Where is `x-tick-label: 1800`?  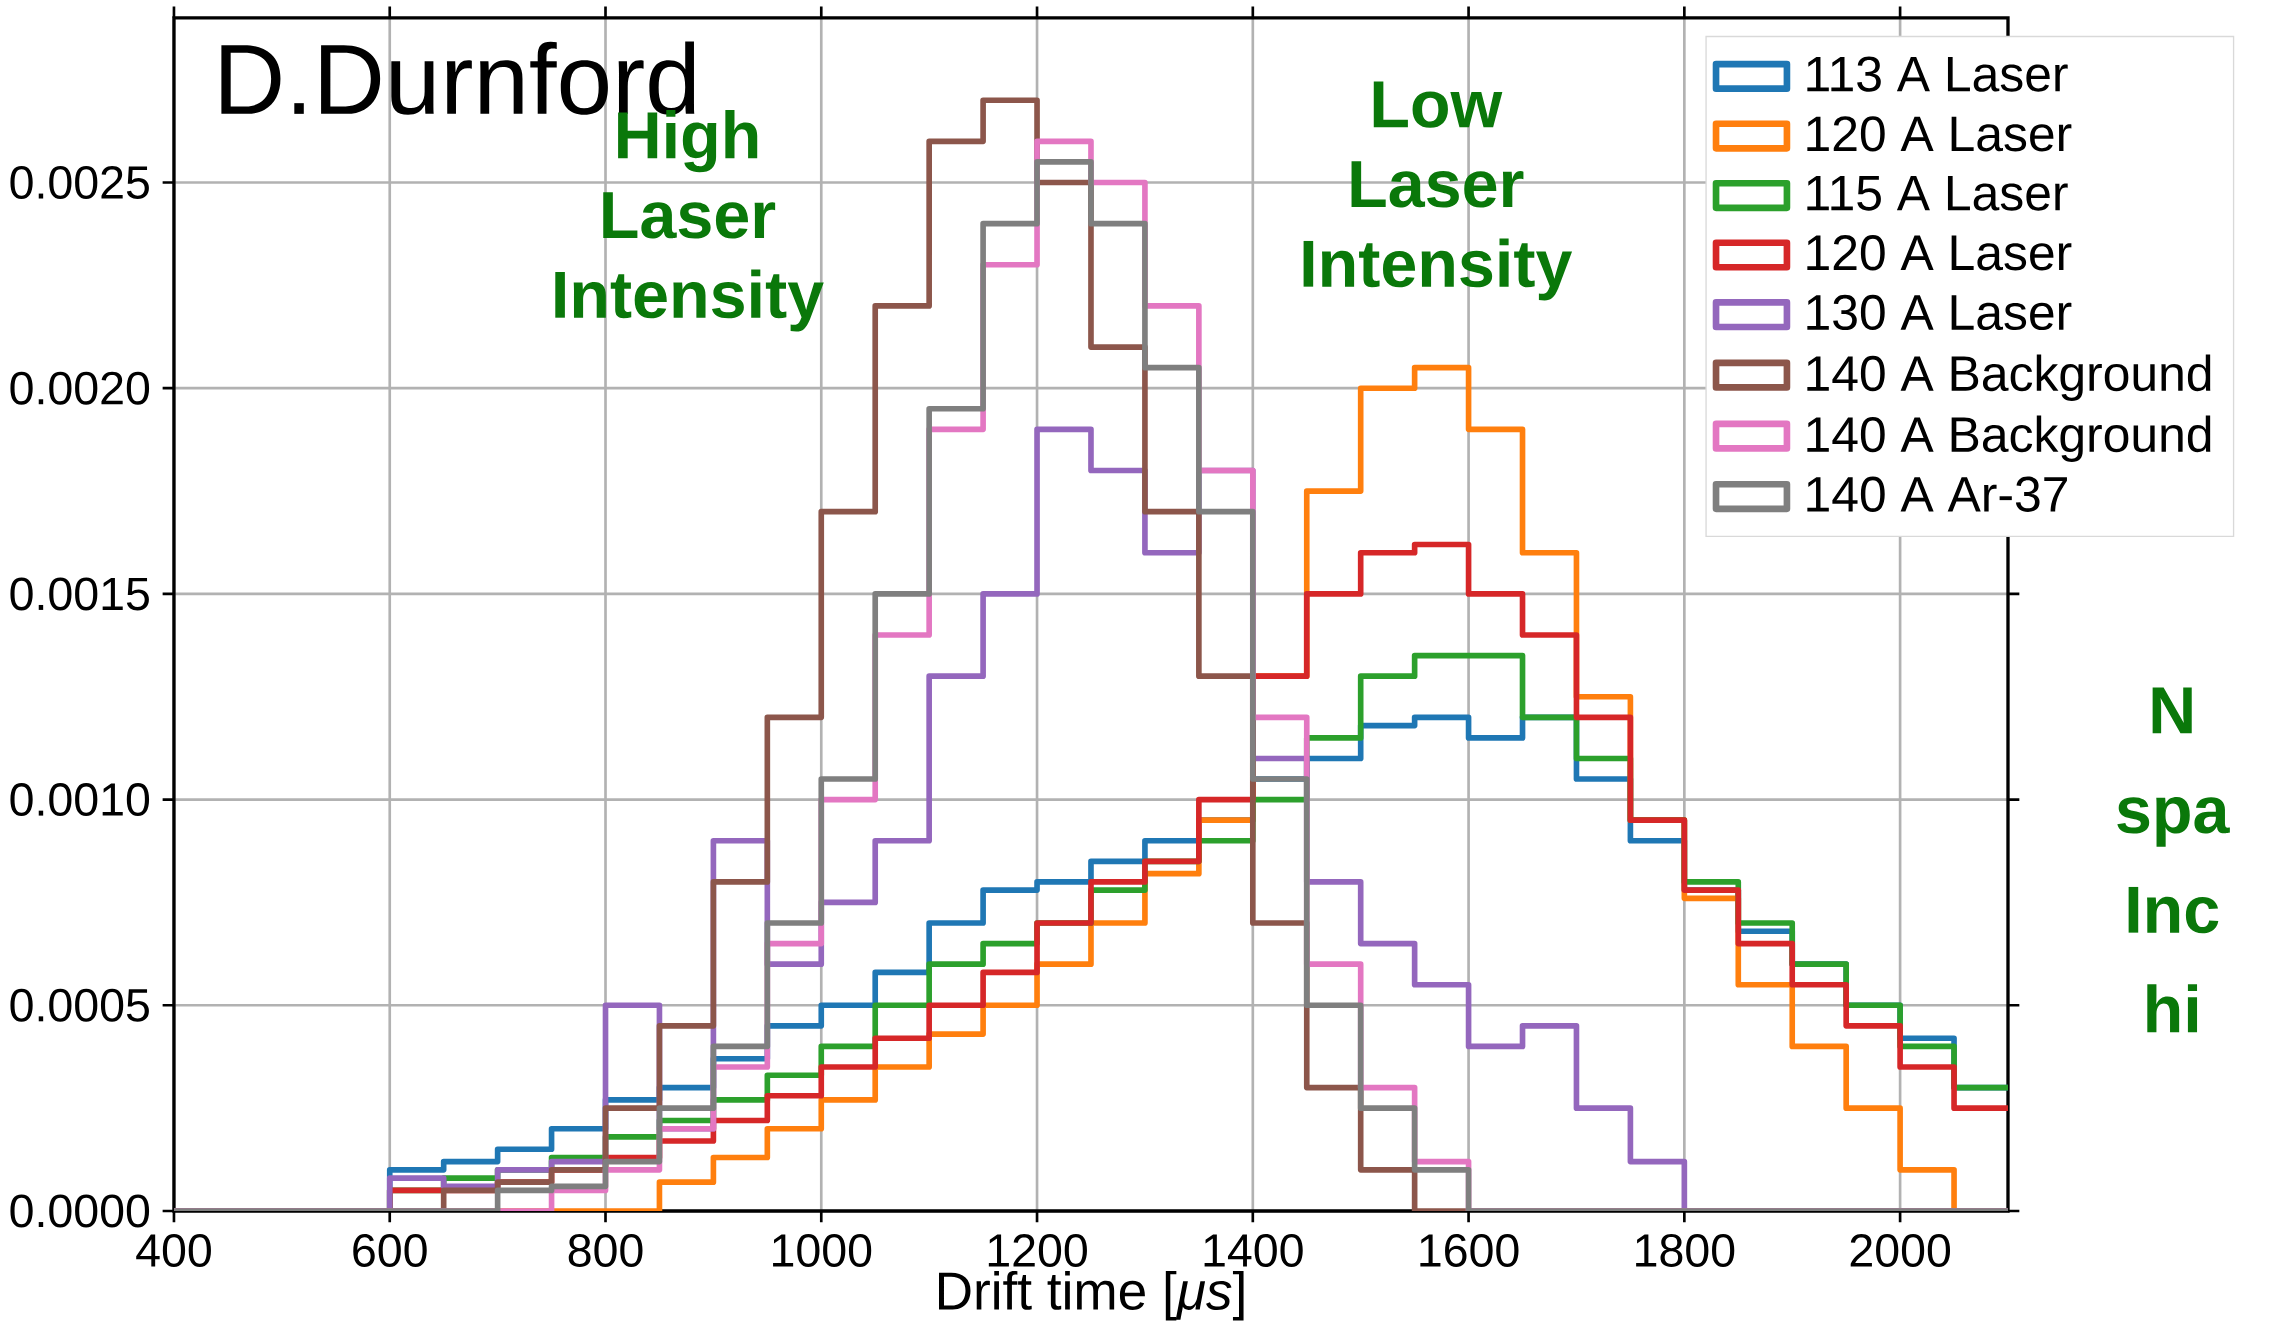
x-tick-label: 1800 is located at coordinates (1685, 1251).